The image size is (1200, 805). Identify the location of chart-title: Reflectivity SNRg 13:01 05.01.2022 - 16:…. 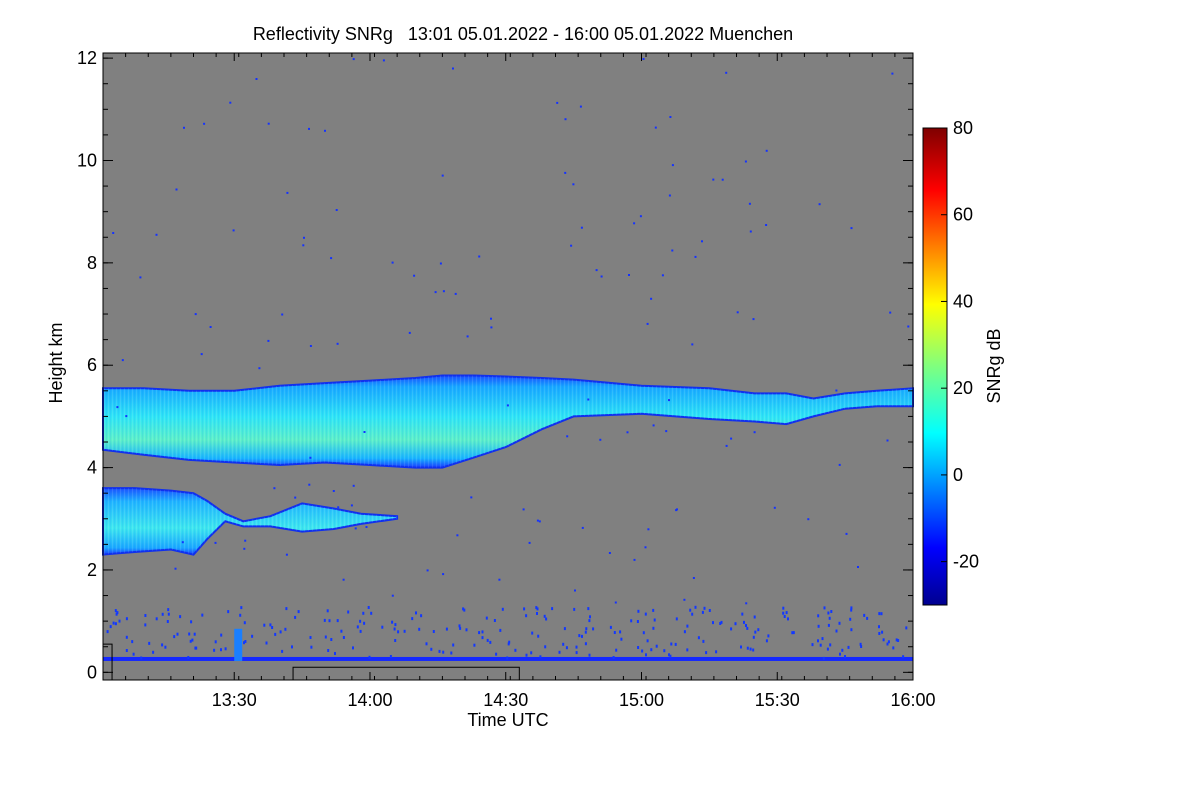
(523, 34).